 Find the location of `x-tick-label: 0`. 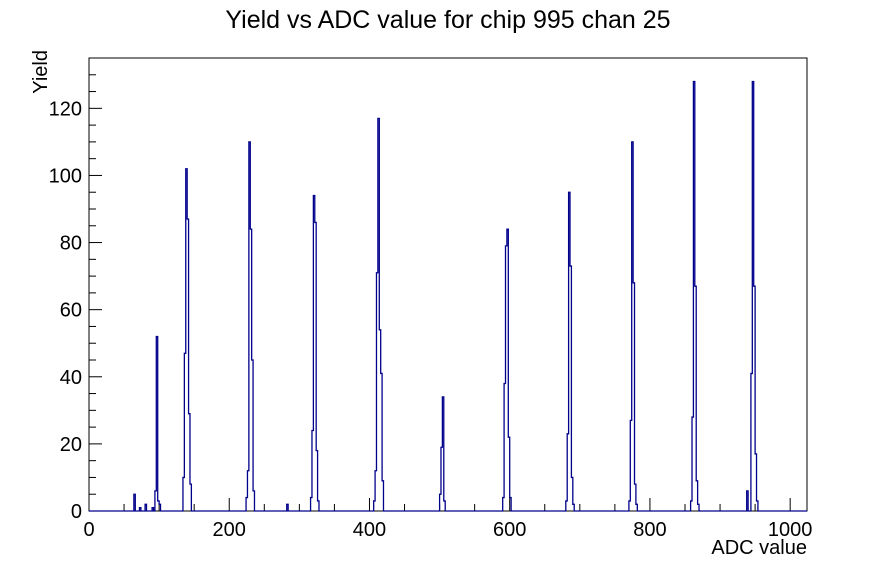

x-tick-label: 0 is located at coordinates (88, 530).